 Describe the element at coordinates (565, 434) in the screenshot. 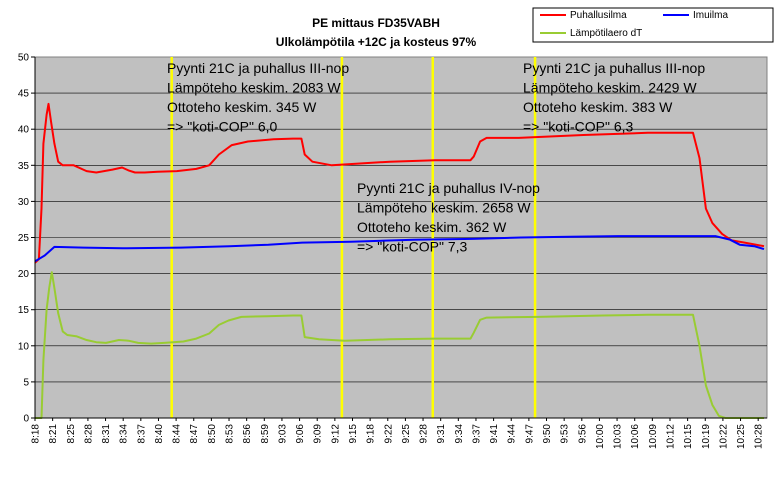

I see `x-tick-label: 9:53` at that location.